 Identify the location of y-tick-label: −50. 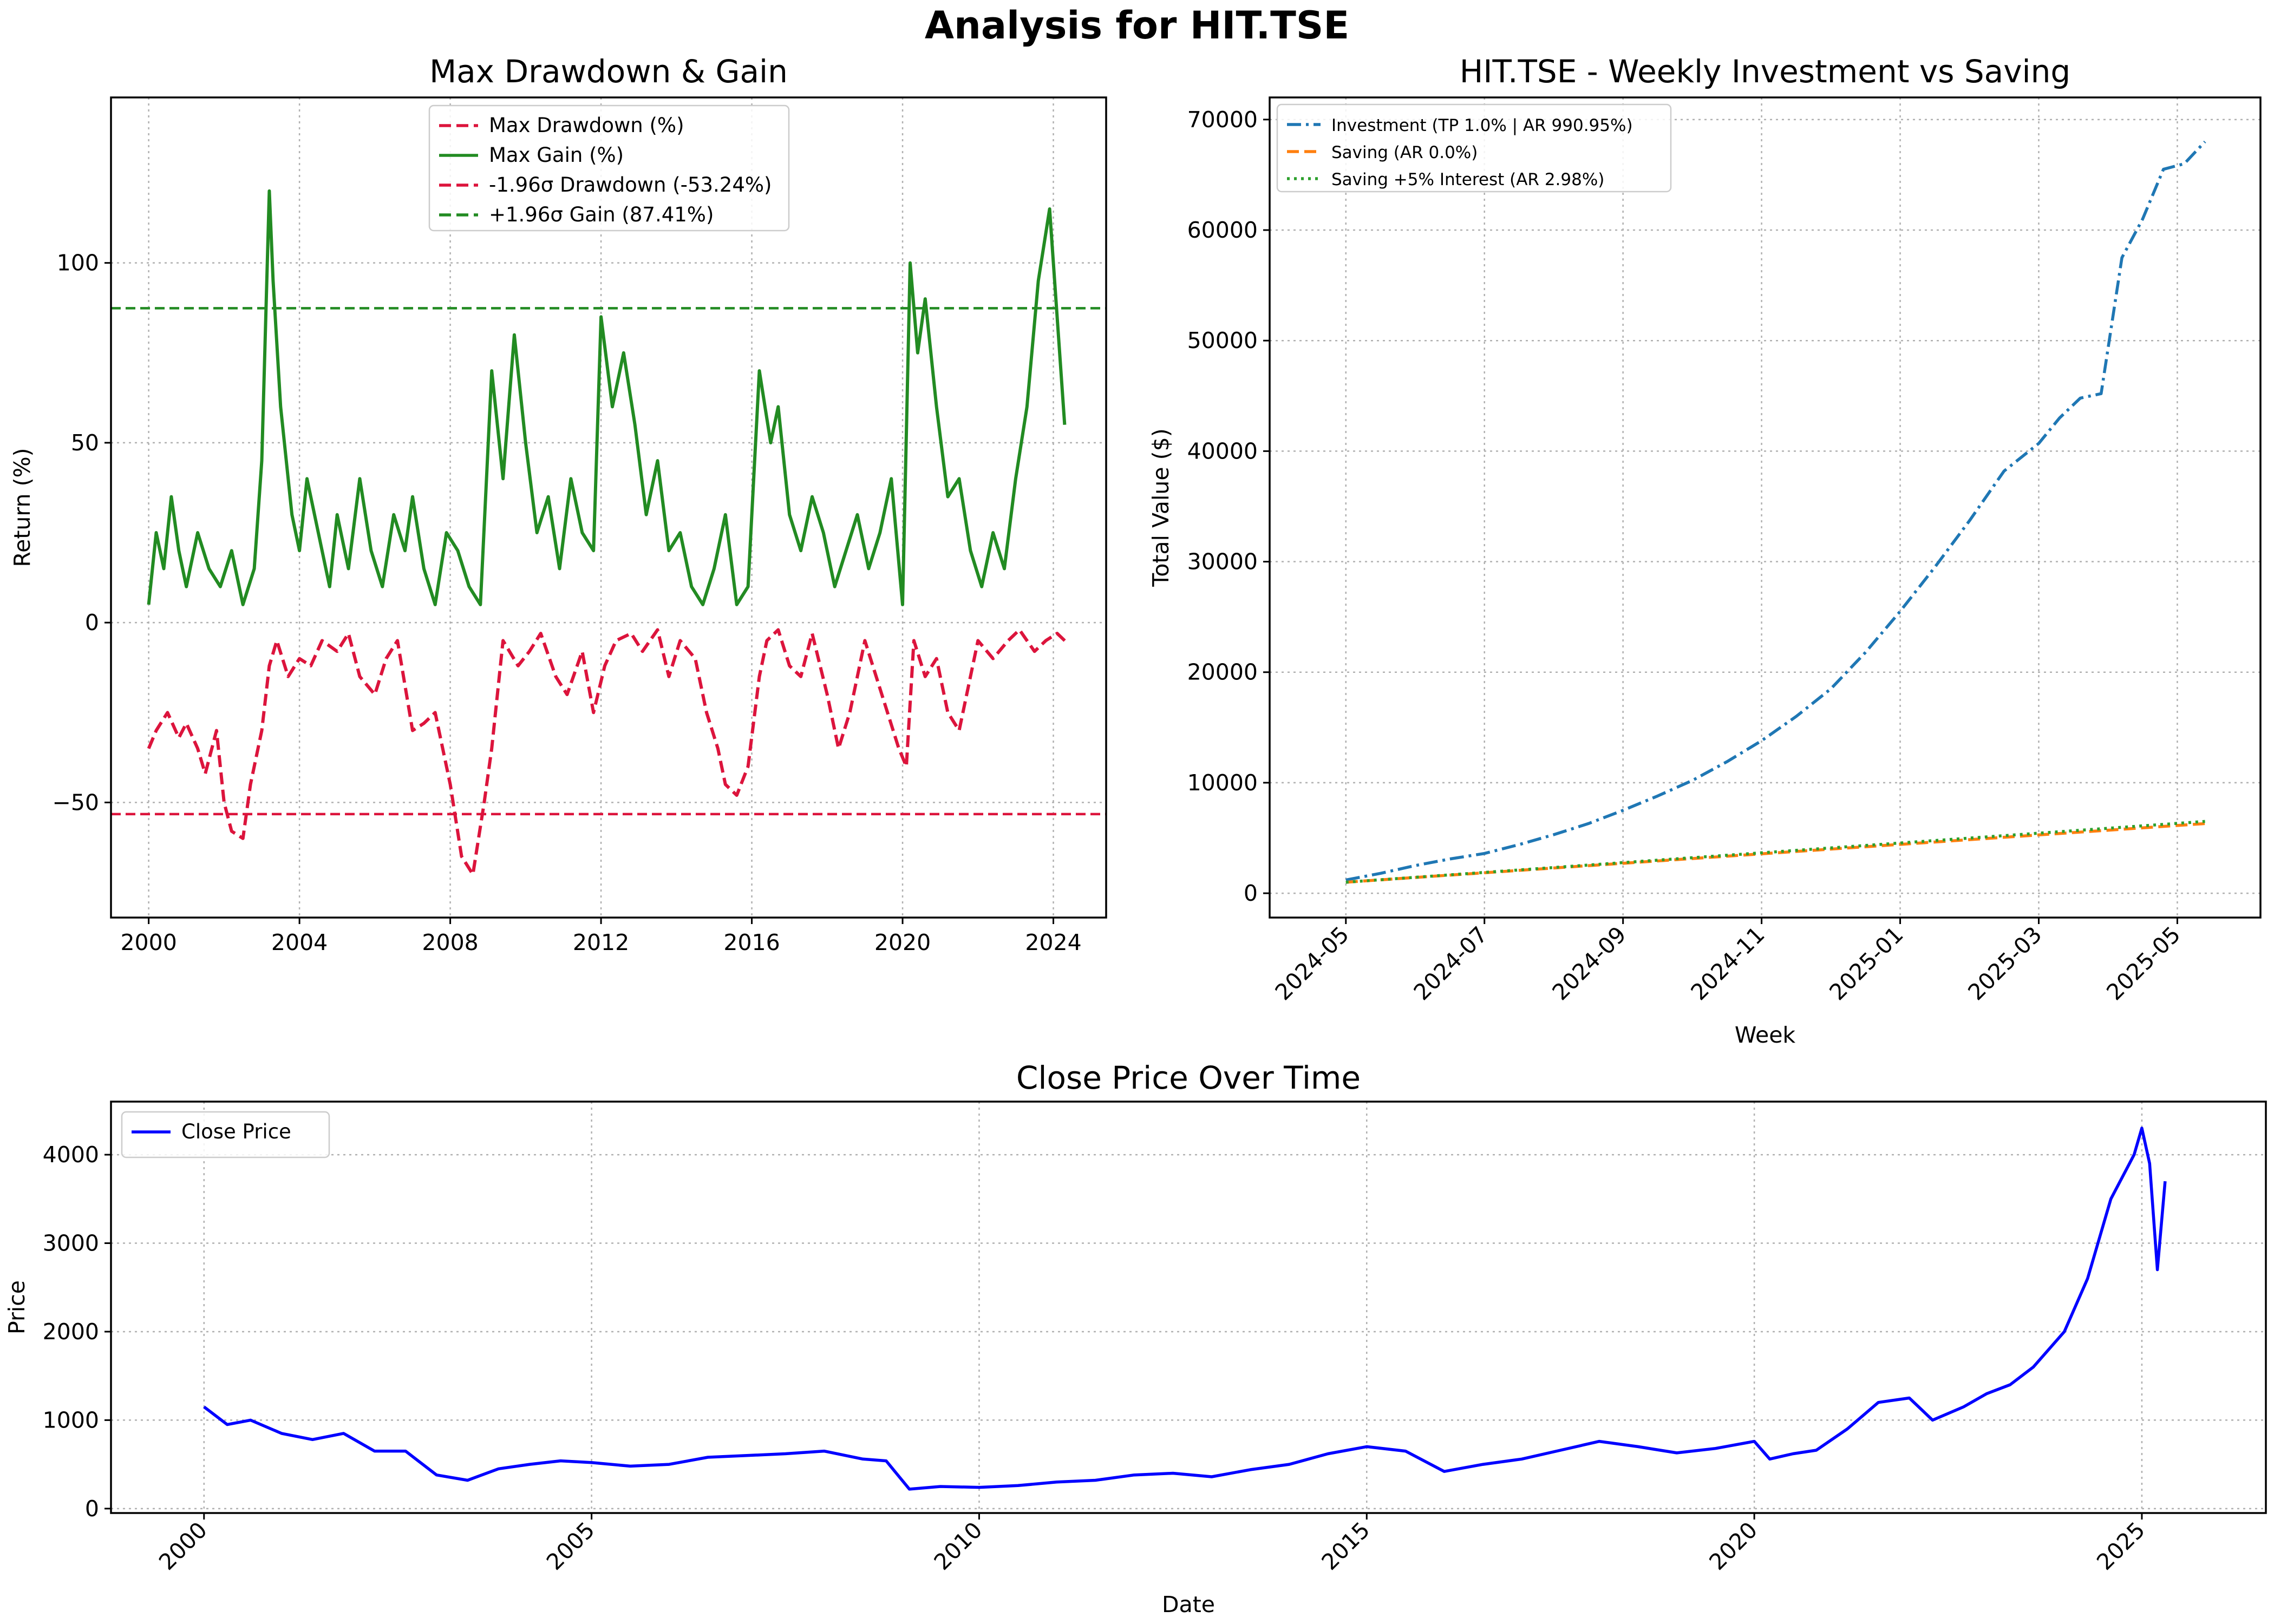
(75, 802).